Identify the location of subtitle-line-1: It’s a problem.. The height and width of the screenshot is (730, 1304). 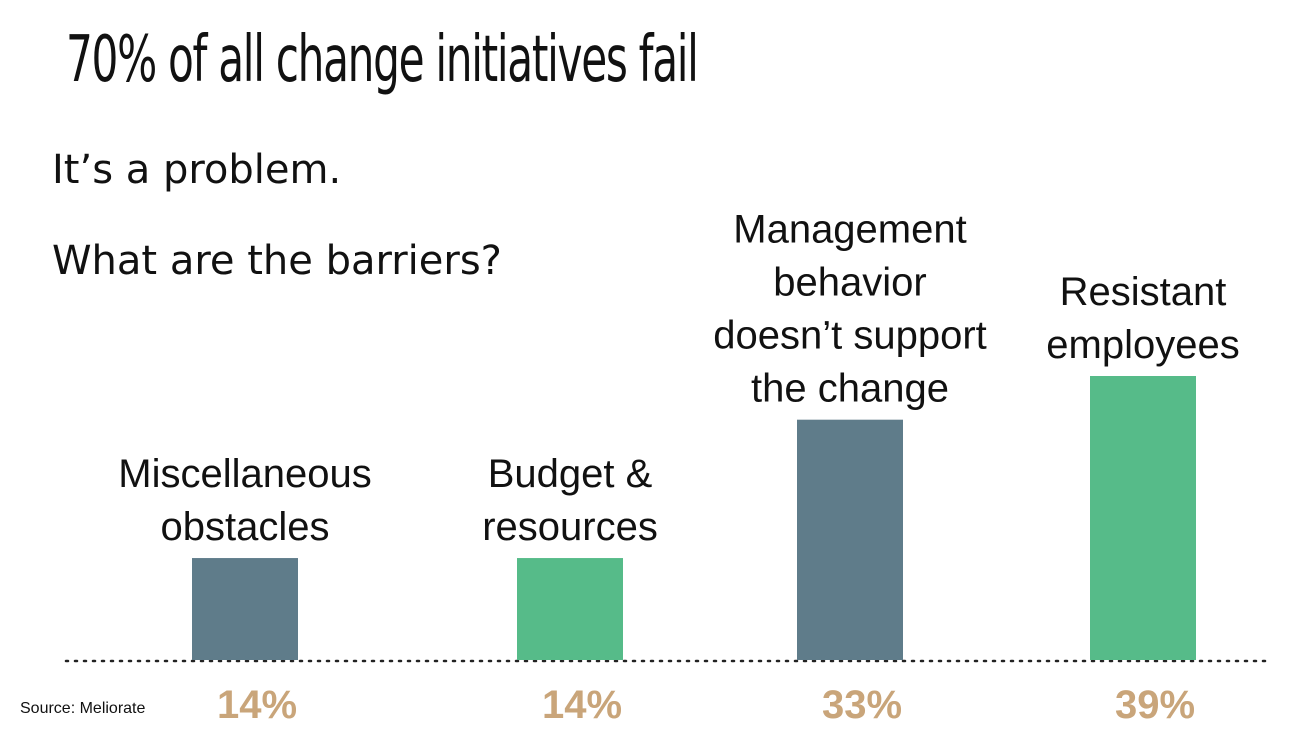
(197, 170).